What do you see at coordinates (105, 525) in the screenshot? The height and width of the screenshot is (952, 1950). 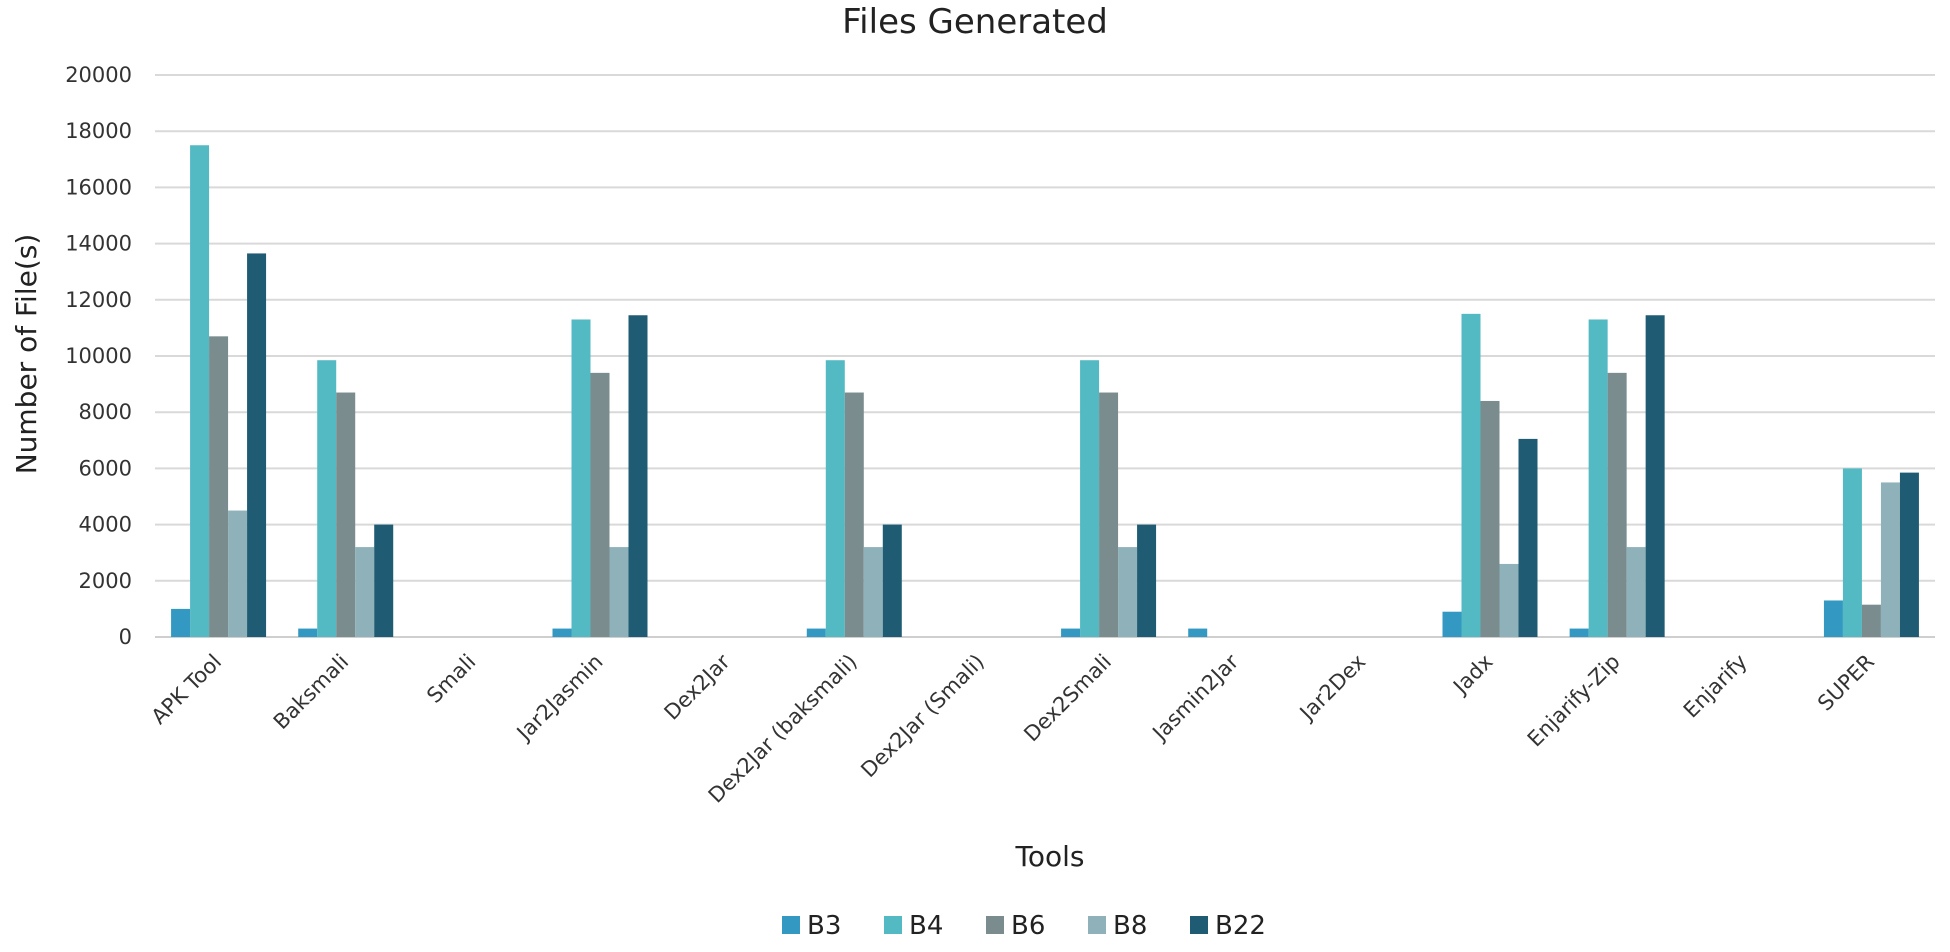 I see `y-tick-label: 4000` at bounding box center [105, 525].